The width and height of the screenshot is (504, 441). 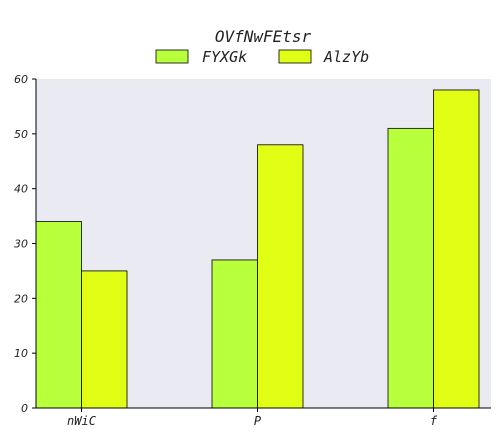 I want to click on y-axis-ticks: 0 10 20 30 40 50 60, so click(x=25, y=244).